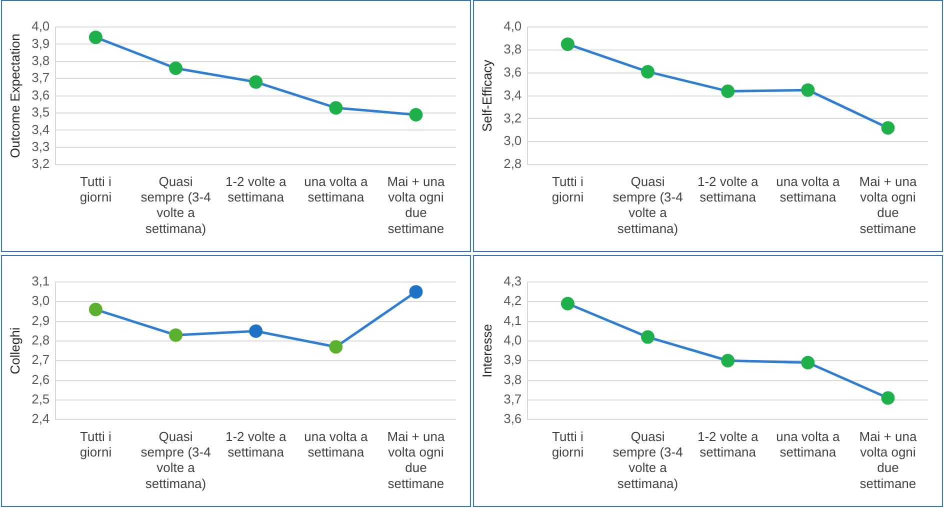  Describe the element at coordinates (513, 300) in the screenshot. I see `y-tick-label: 4,2` at that location.